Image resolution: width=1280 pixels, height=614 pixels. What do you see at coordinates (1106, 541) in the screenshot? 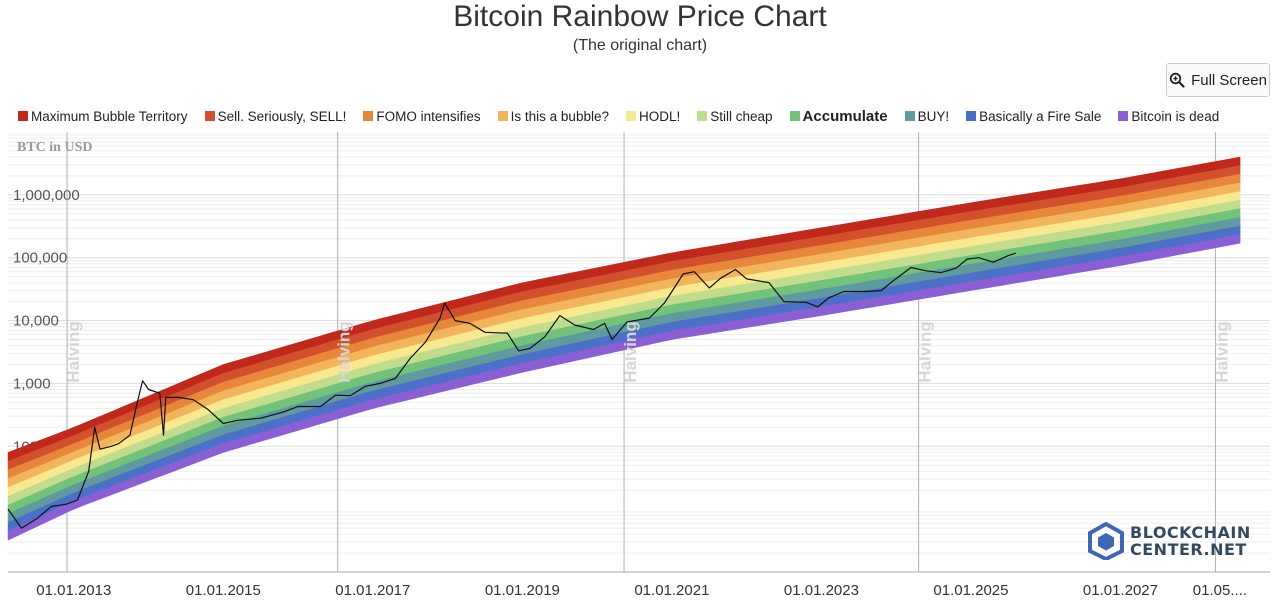
I see `blockchain-cube-icon` at bounding box center [1106, 541].